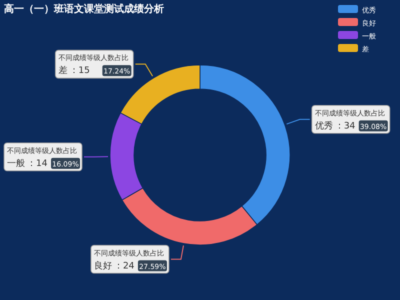 The width and height of the screenshot is (400, 300). I want to click on text: ：34, so click(345, 126).